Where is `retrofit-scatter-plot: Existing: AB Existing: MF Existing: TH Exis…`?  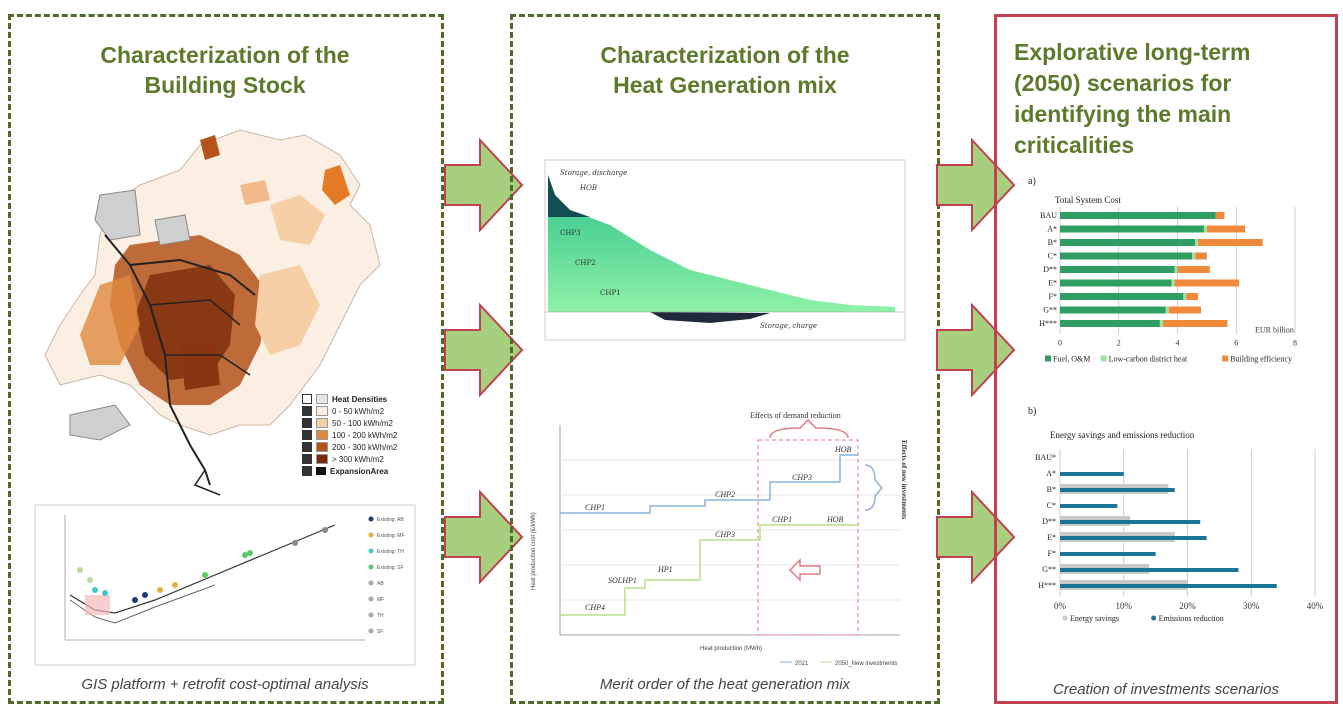
retrofit-scatter-plot: Existing: AB Existing: MF Existing: TH Exis… is located at coordinates (225, 585).